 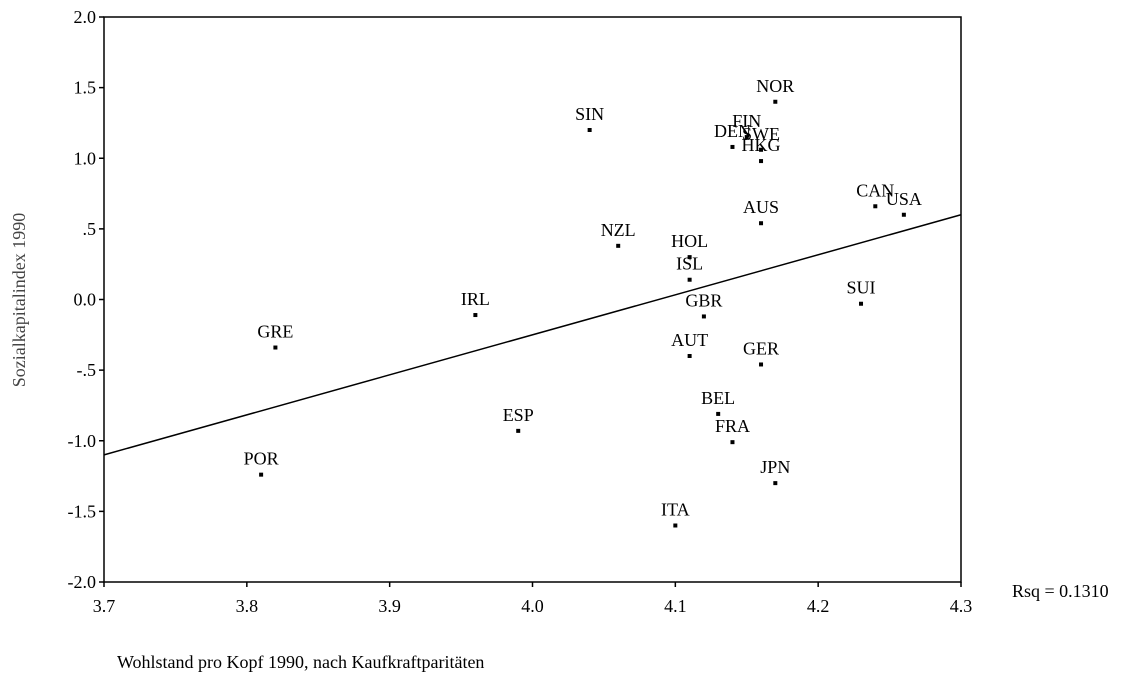 I want to click on point-label: HKG, so click(x=761, y=145).